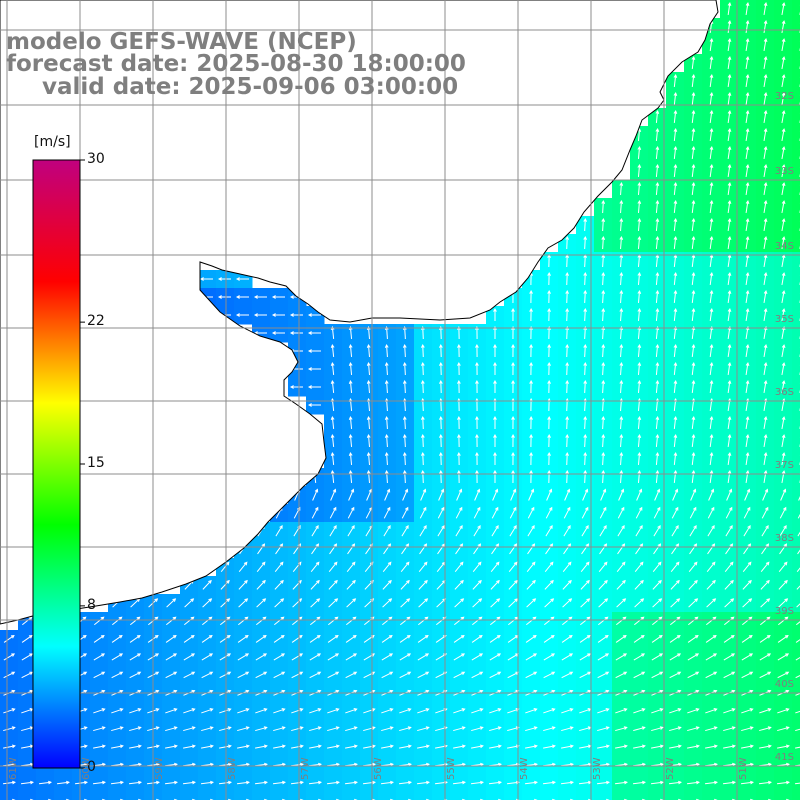  What do you see at coordinates (96, 463) in the screenshot?
I see `colorbar-tick-label: 15` at bounding box center [96, 463].